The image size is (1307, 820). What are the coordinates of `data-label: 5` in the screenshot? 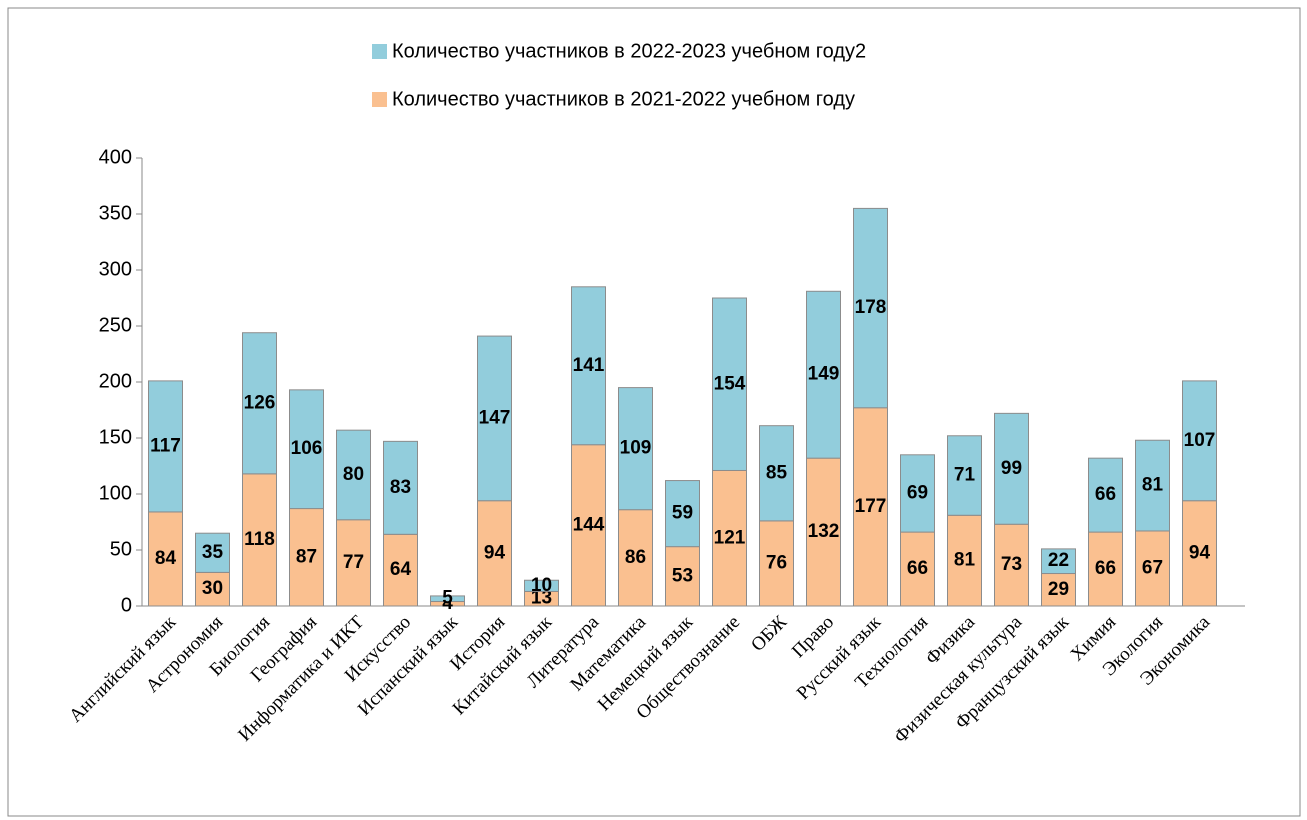 It's located at (447, 598).